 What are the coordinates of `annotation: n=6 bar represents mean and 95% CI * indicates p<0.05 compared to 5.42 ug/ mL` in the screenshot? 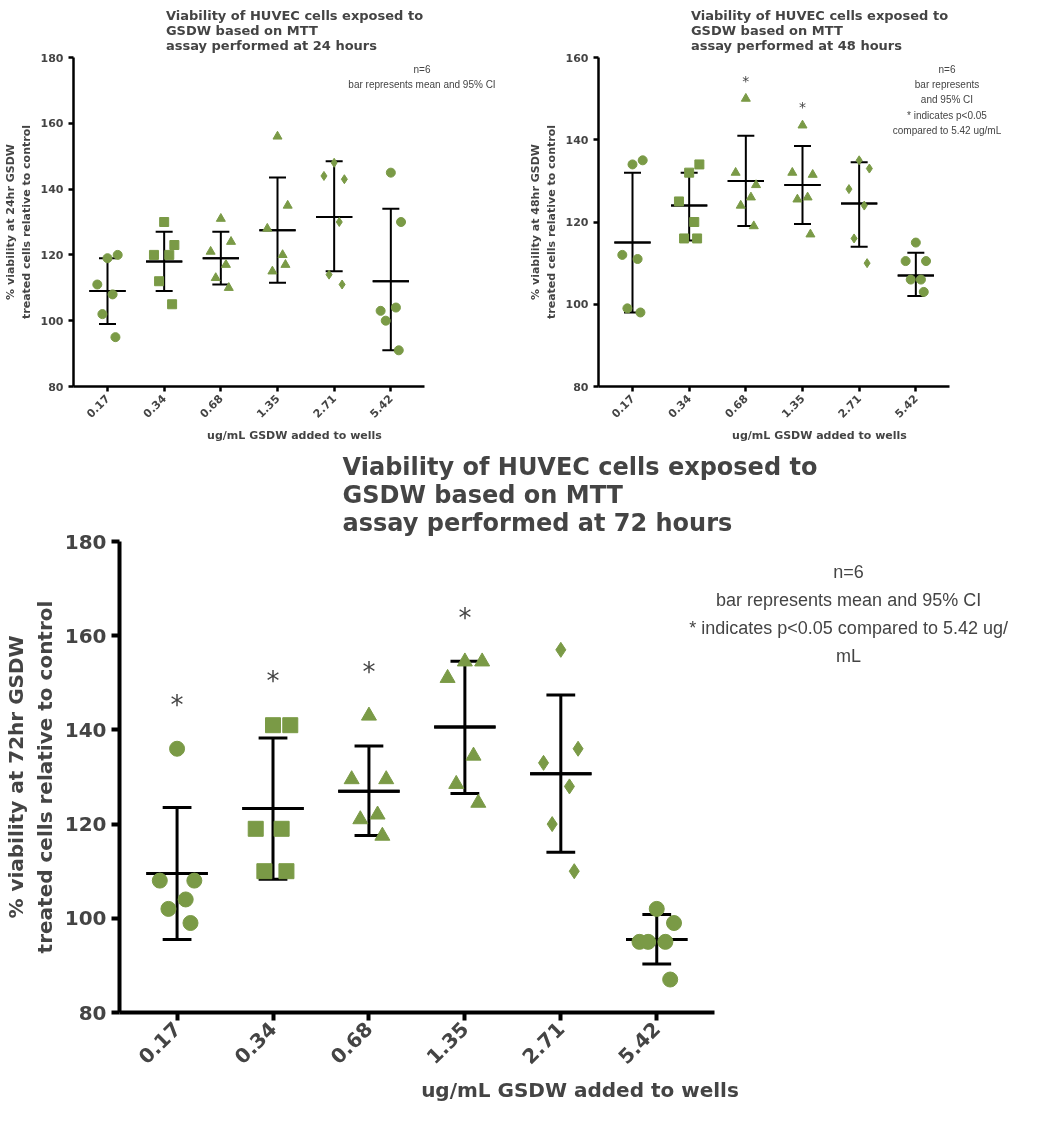 It's located at (848, 613).